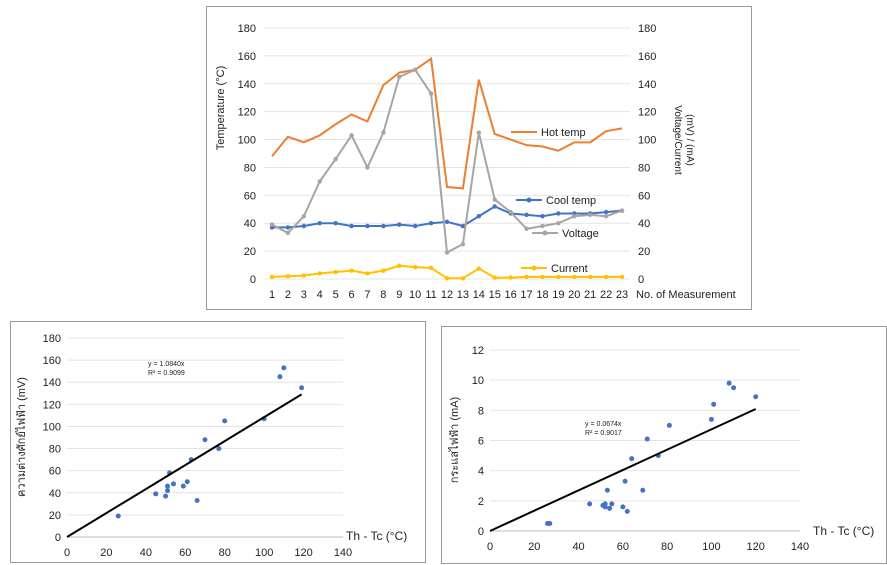 The width and height of the screenshot is (887, 565). I want to click on y-left-tick-label: 160, so click(247, 57).